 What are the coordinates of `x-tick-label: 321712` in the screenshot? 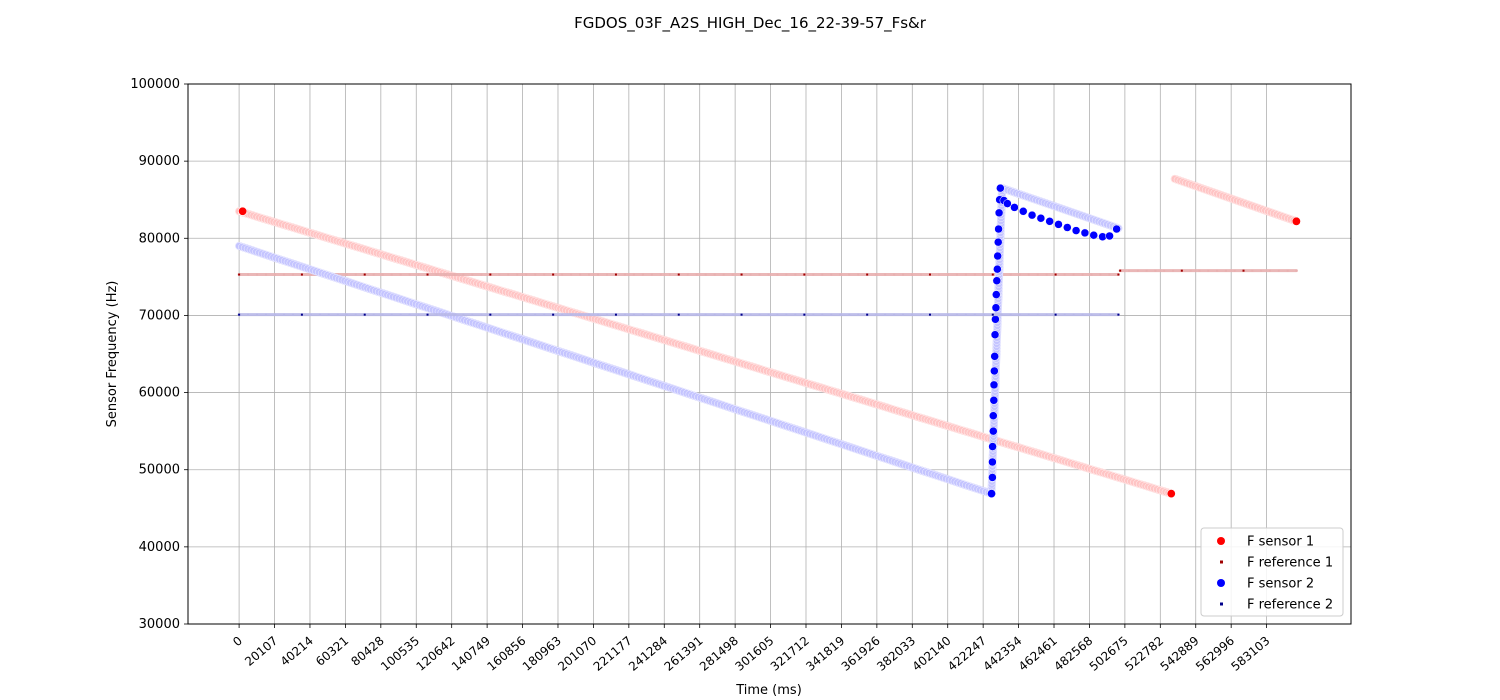 It's located at (790, 654).